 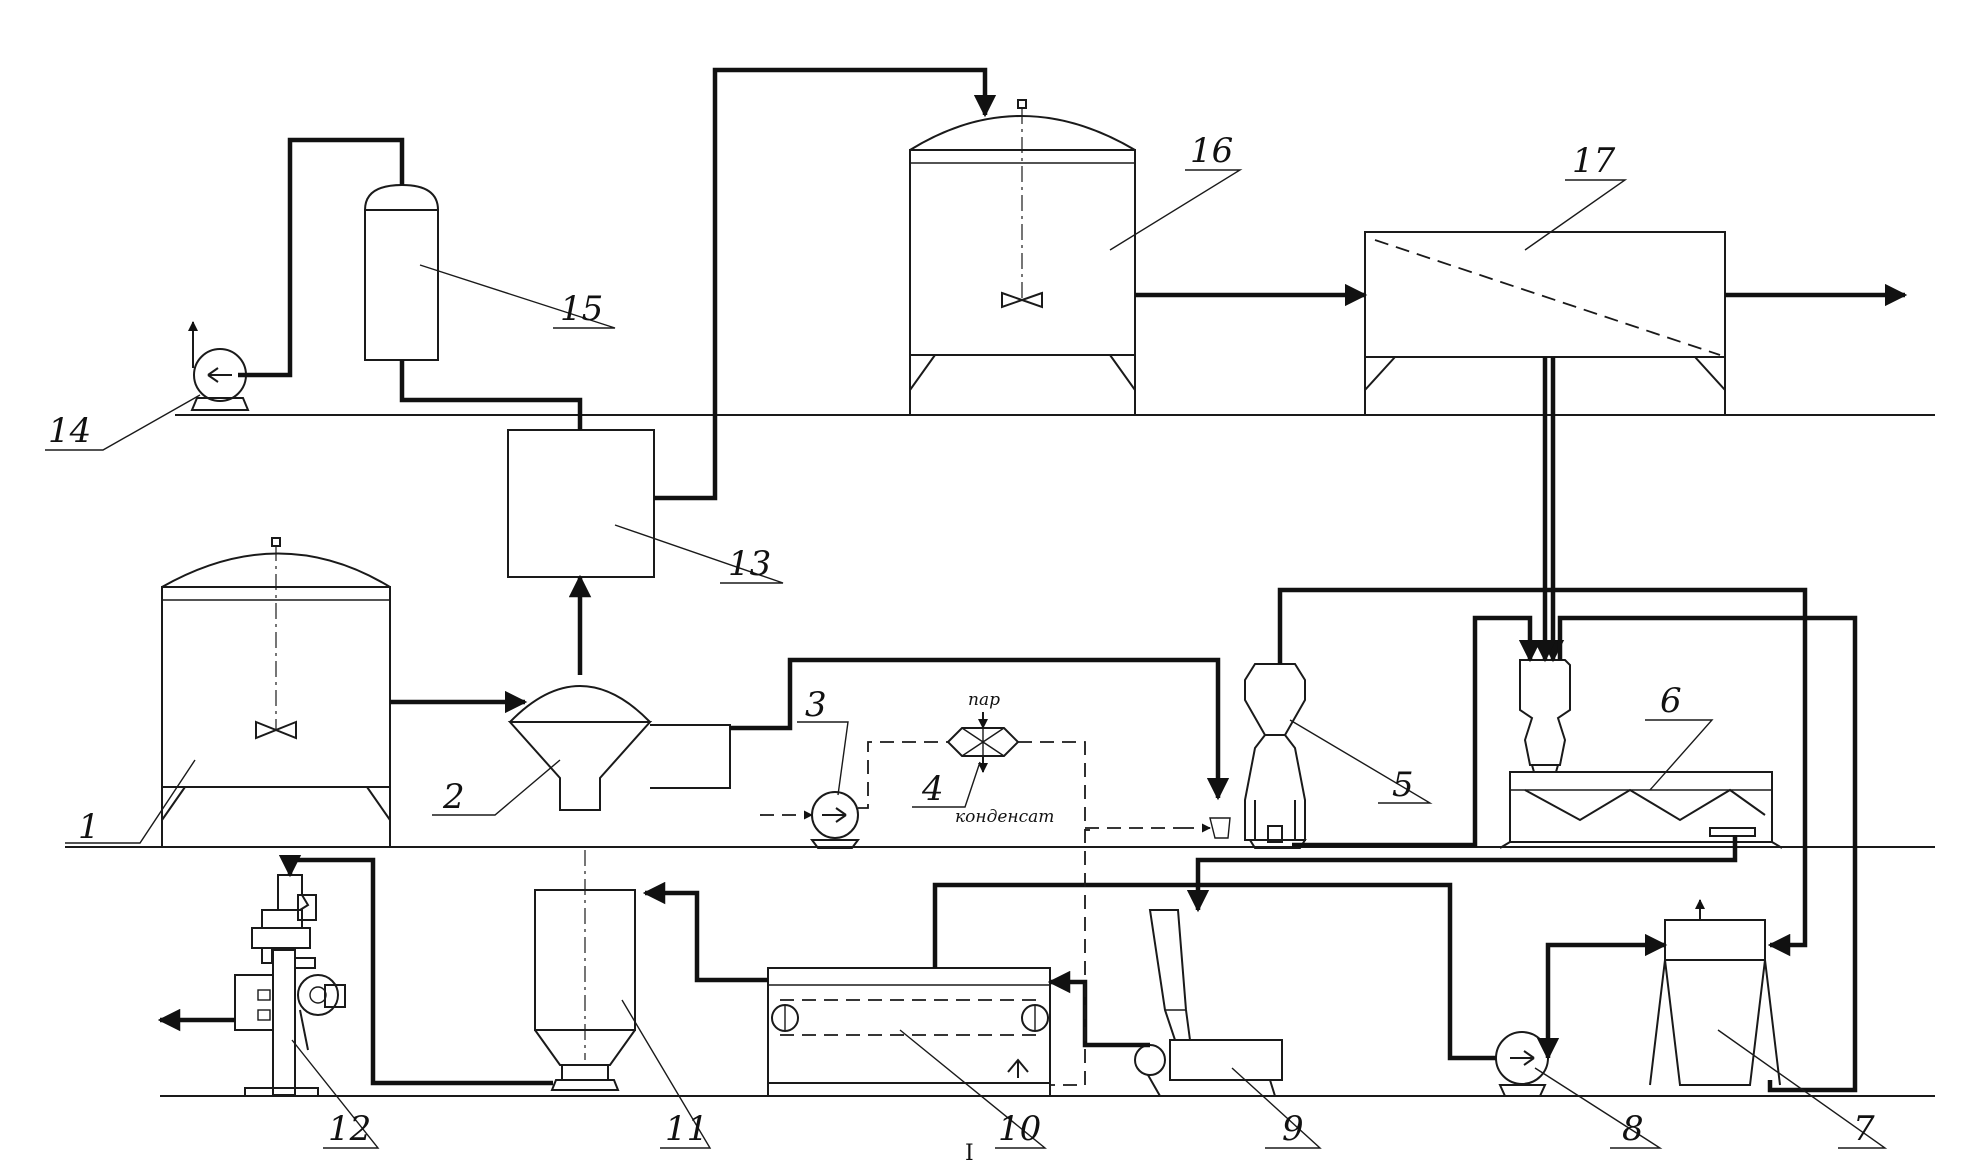 What do you see at coordinates (1715, 992) in the screenshot?
I see `equipment-7-cyclone` at bounding box center [1715, 992].